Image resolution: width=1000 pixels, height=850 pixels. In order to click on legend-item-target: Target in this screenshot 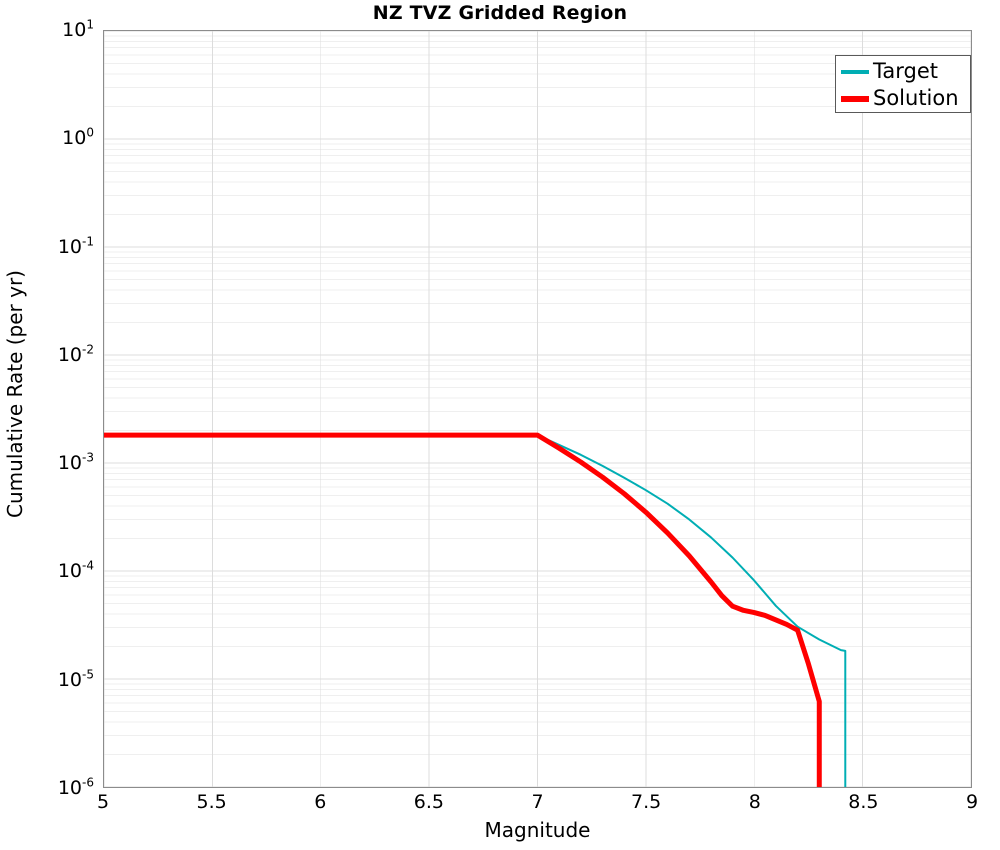, I will do `click(903, 71)`.